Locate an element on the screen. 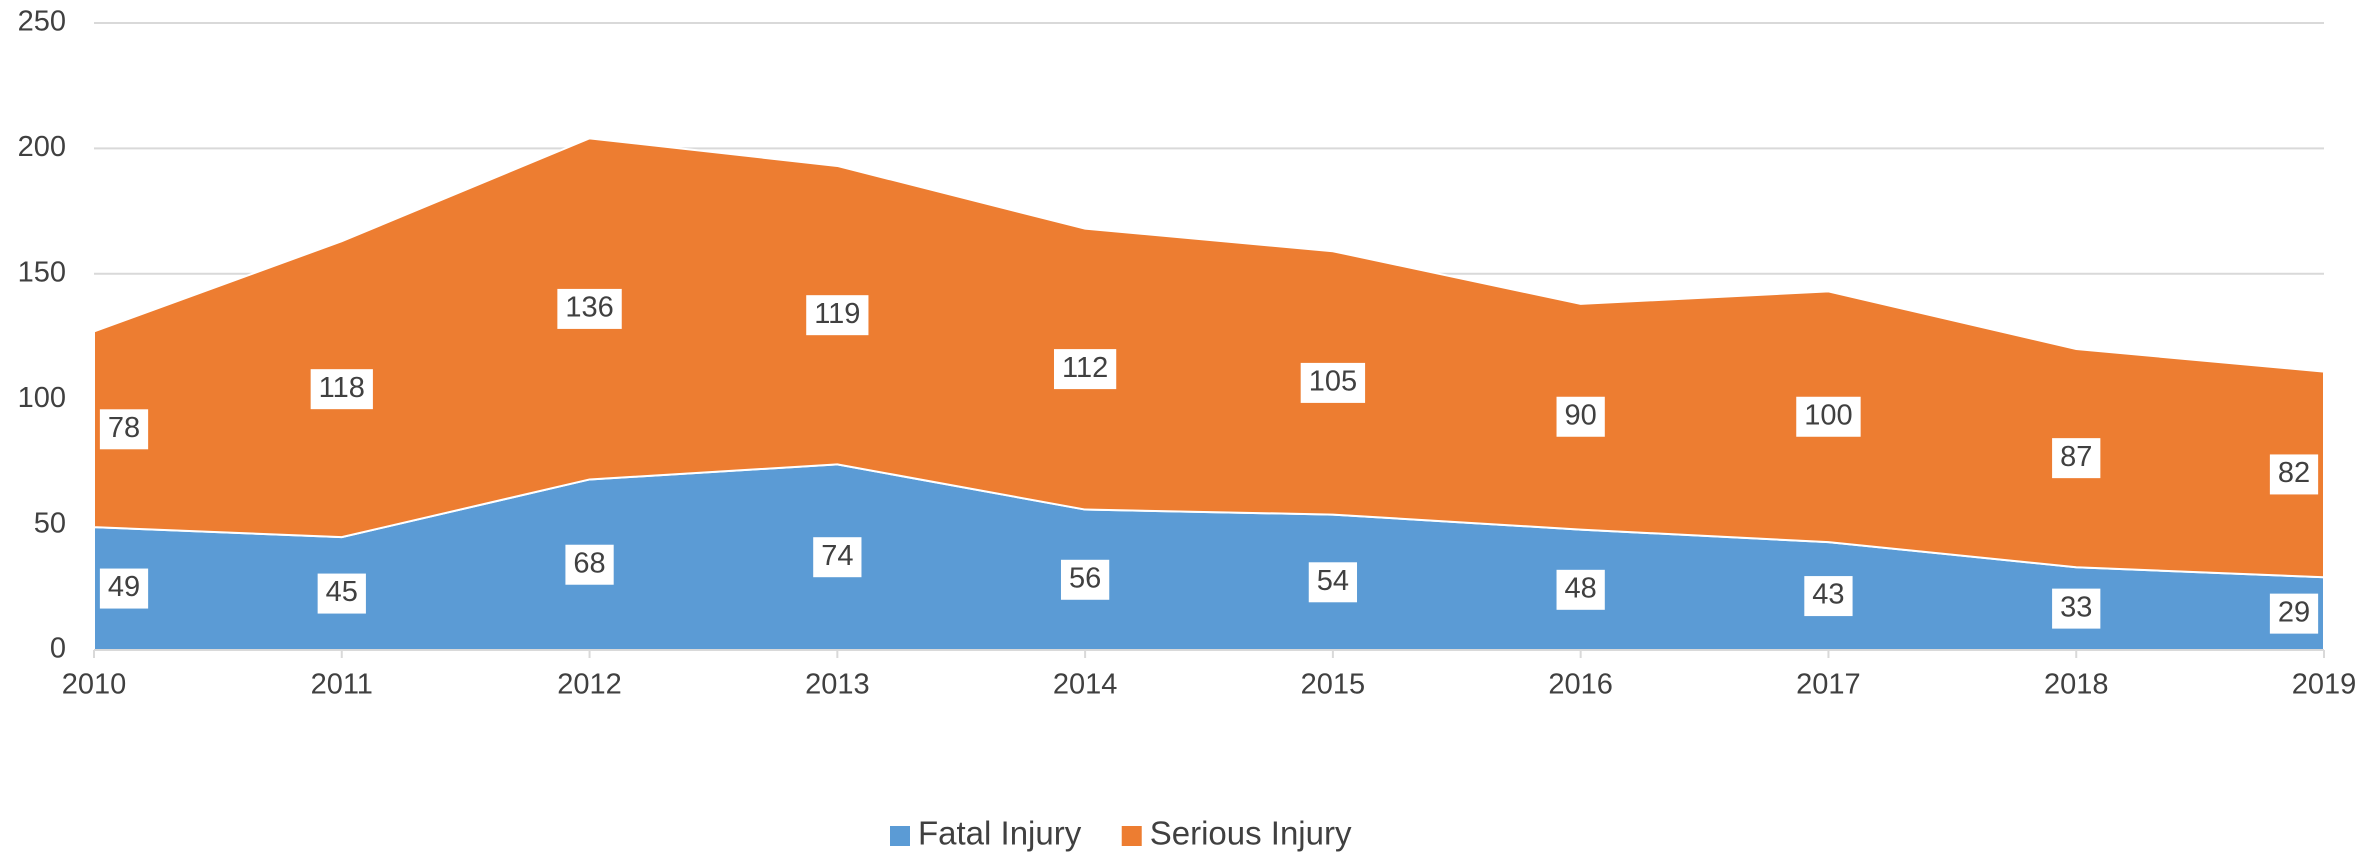 The image size is (2371, 854). data-label: 136 is located at coordinates (589, 308).